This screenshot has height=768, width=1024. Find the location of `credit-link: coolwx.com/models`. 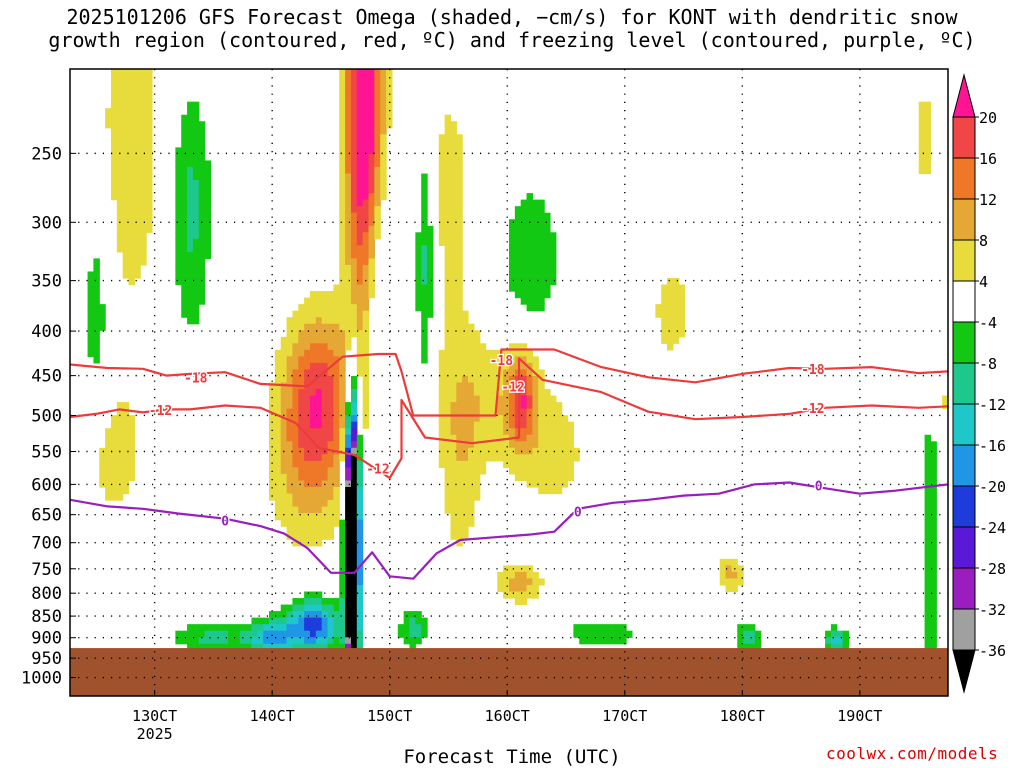

credit-link: coolwx.com/models is located at coordinates (912, 753).